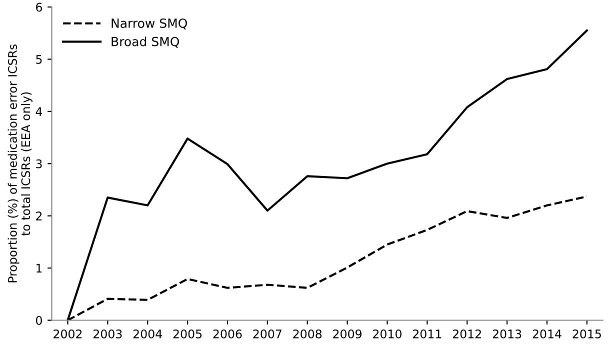 The width and height of the screenshot is (609, 350). Describe the element at coordinates (147, 333) in the screenshot. I see `x-tick-label: 2004` at that location.